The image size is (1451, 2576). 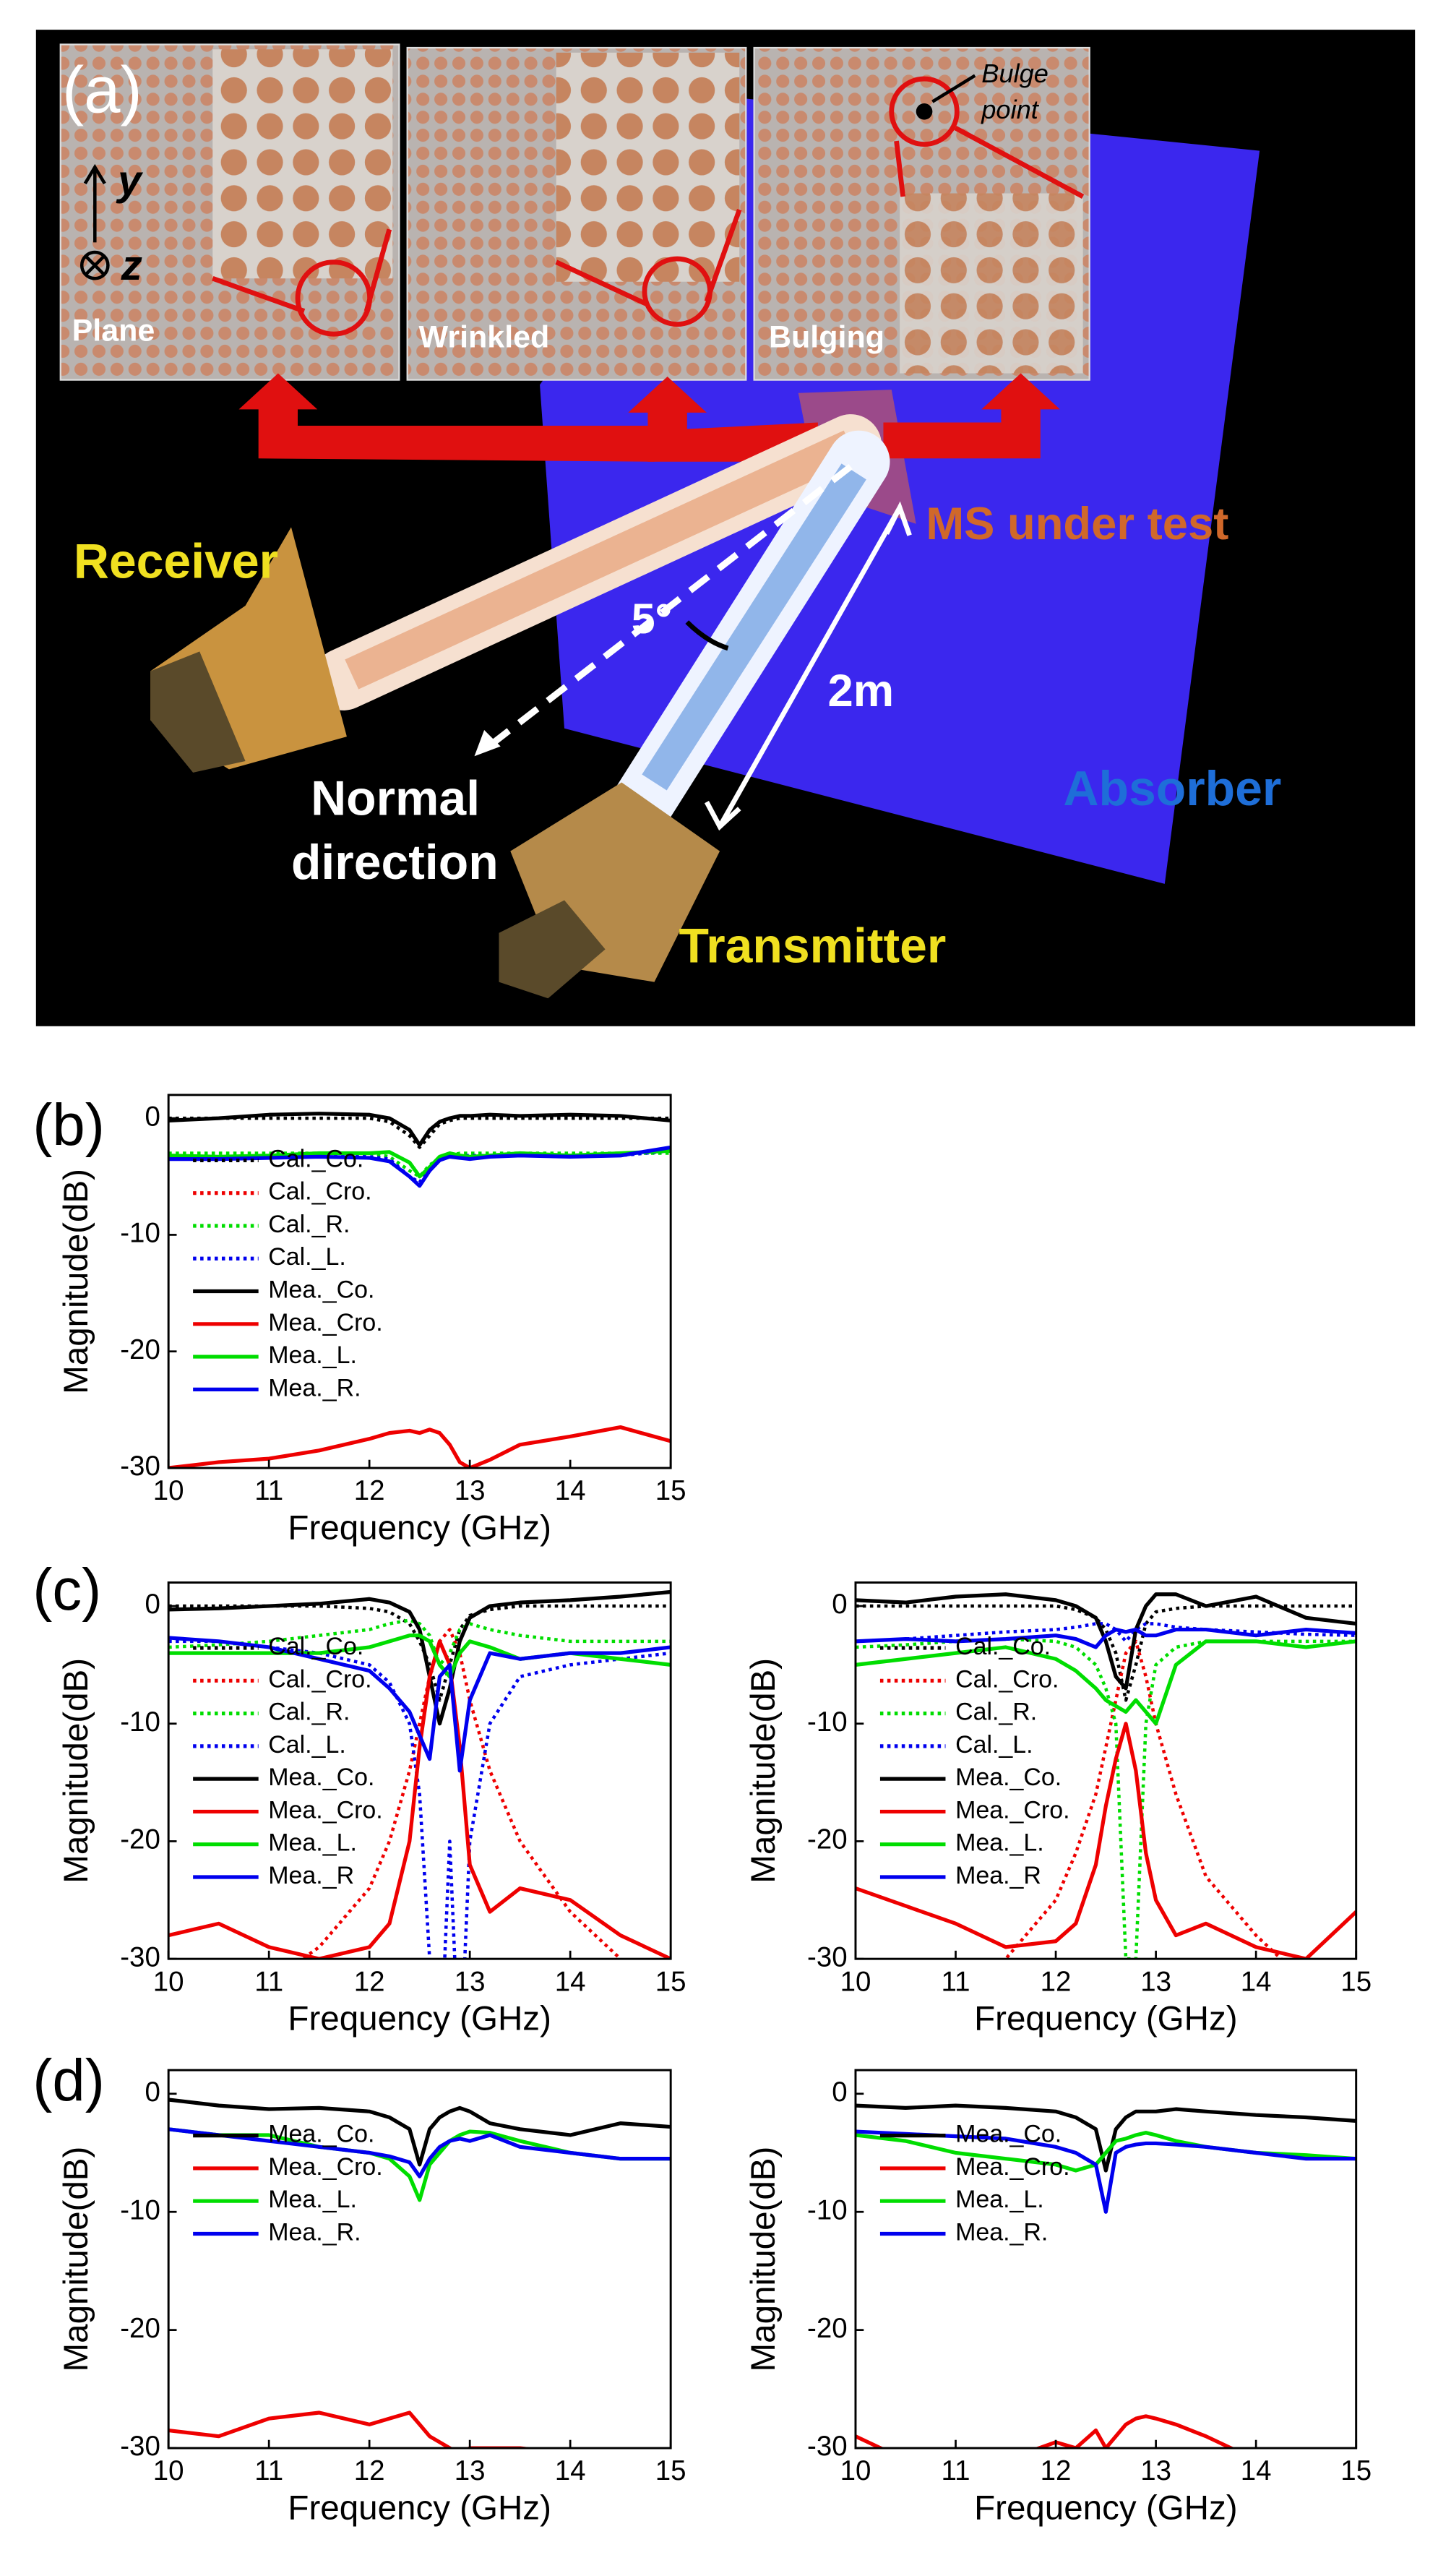 What do you see at coordinates (808, 666) in the screenshot?
I see `distance-arrow` at bounding box center [808, 666].